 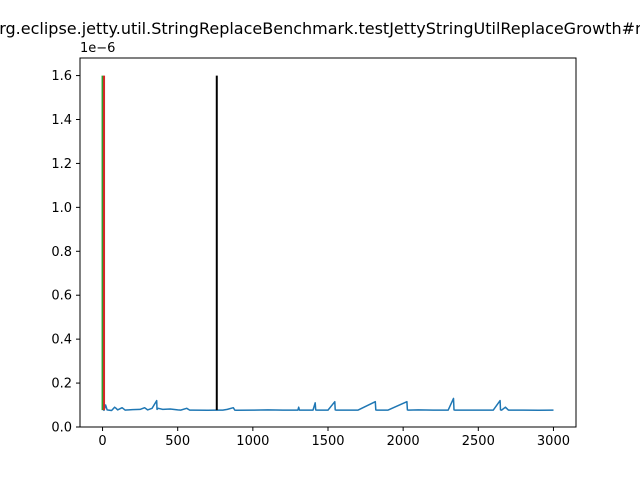 I want to click on y-tick-label: 0.0, so click(x=61, y=428).